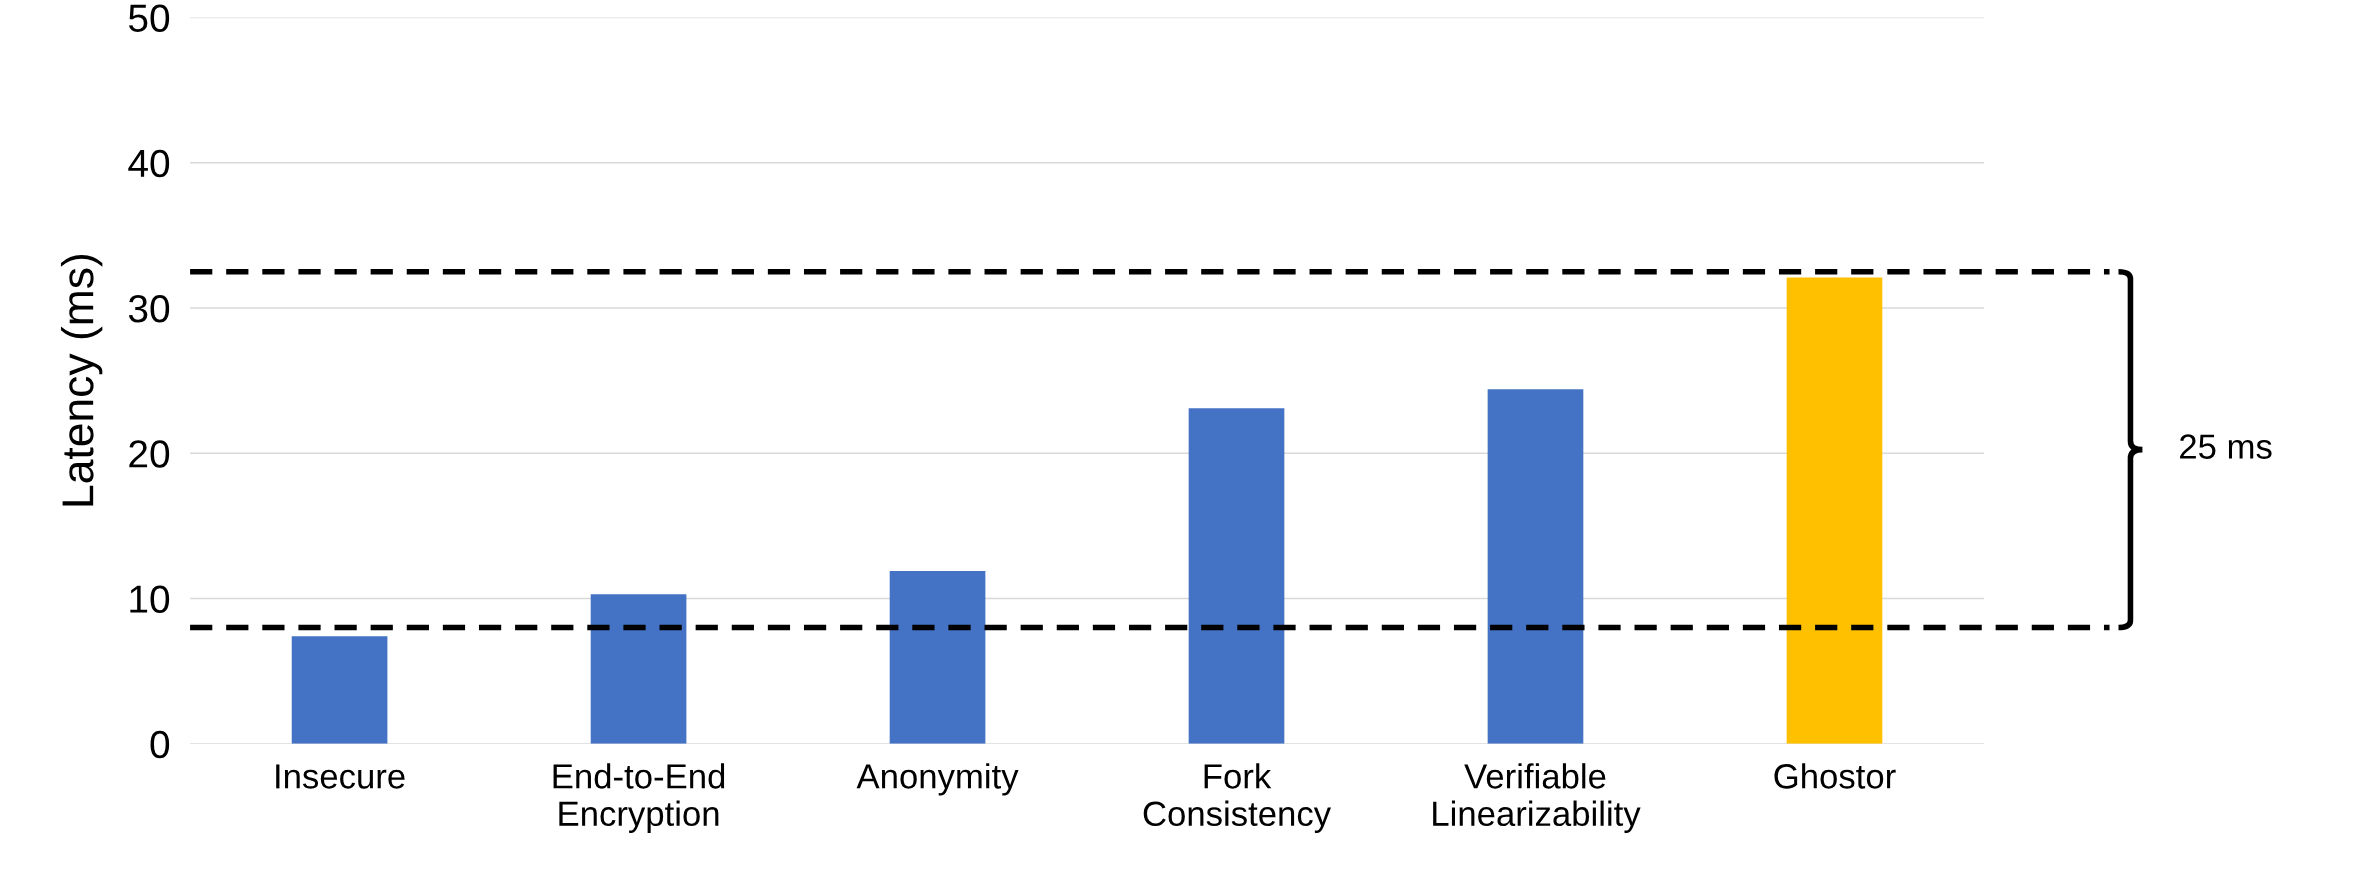 The width and height of the screenshot is (2376, 875). I want to click on x-tick-label: Fork Consistency, so click(1237, 798).